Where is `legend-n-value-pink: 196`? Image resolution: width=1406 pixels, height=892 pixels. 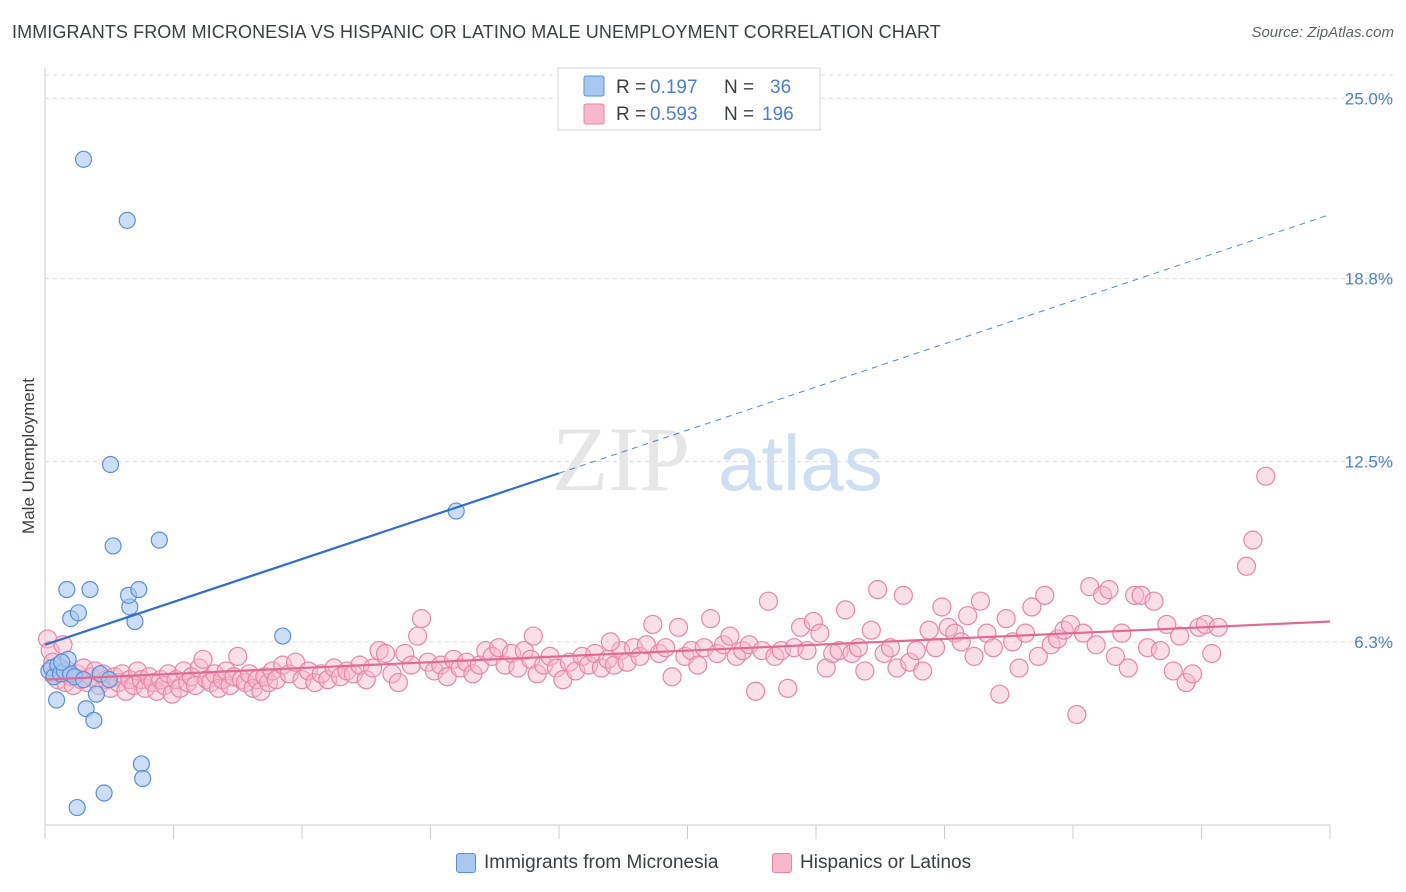
legend-n-value-pink: 196 is located at coordinates (778, 114).